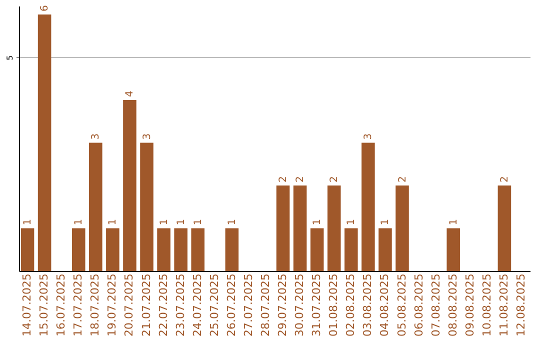 Image resolution: width=540 pixels, height=340 pixels. Describe the element at coordinates (163, 305) in the screenshot. I see `x-tick-label: 22.07.2025` at that location.